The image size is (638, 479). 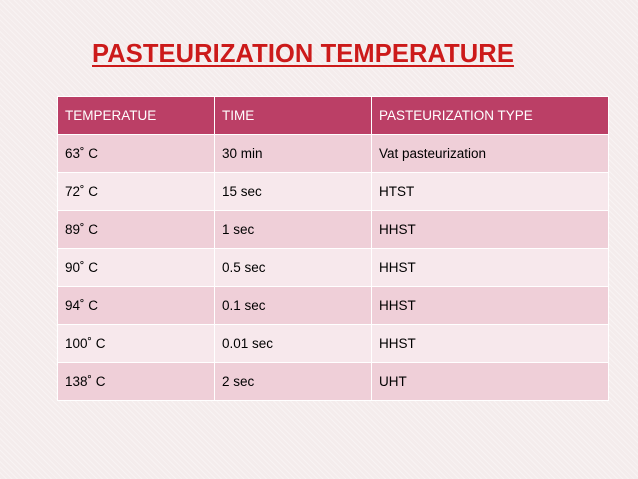 I want to click on column-header-time: TIME, so click(x=293, y=115).